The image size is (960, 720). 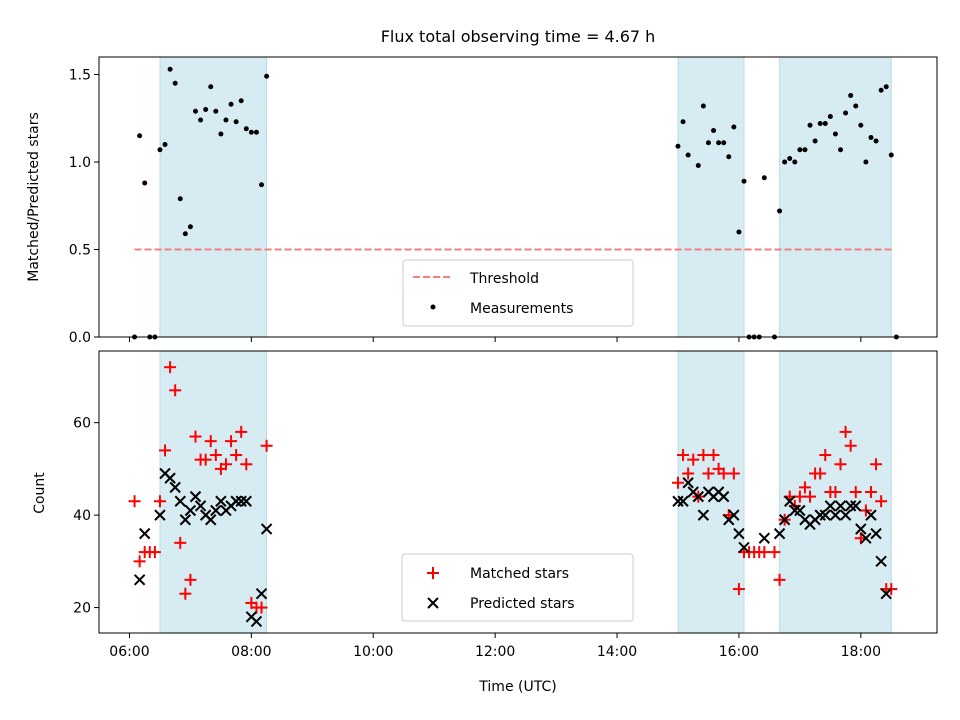 What do you see at coordinates (518, 293) in the screenshot?
I see `top-legend-box` at bounding box center [518, 293].